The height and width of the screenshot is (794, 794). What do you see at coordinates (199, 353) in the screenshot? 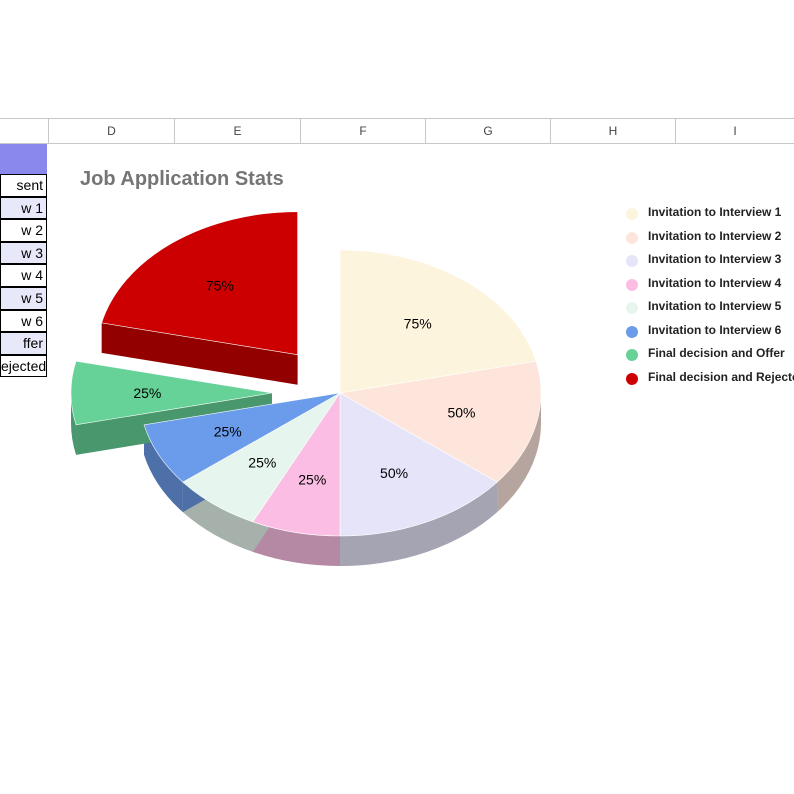
I see `slice-side` at bounding box center [199, 353].